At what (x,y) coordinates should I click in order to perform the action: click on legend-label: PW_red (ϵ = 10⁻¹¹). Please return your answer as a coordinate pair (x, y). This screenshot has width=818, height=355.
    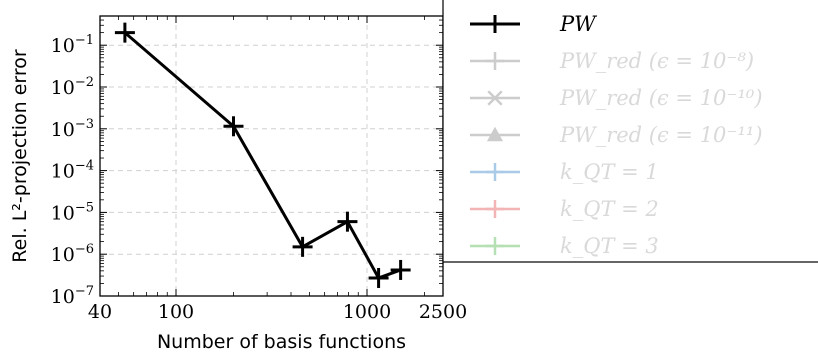
    Looking at the image, I should click on (661, 135).